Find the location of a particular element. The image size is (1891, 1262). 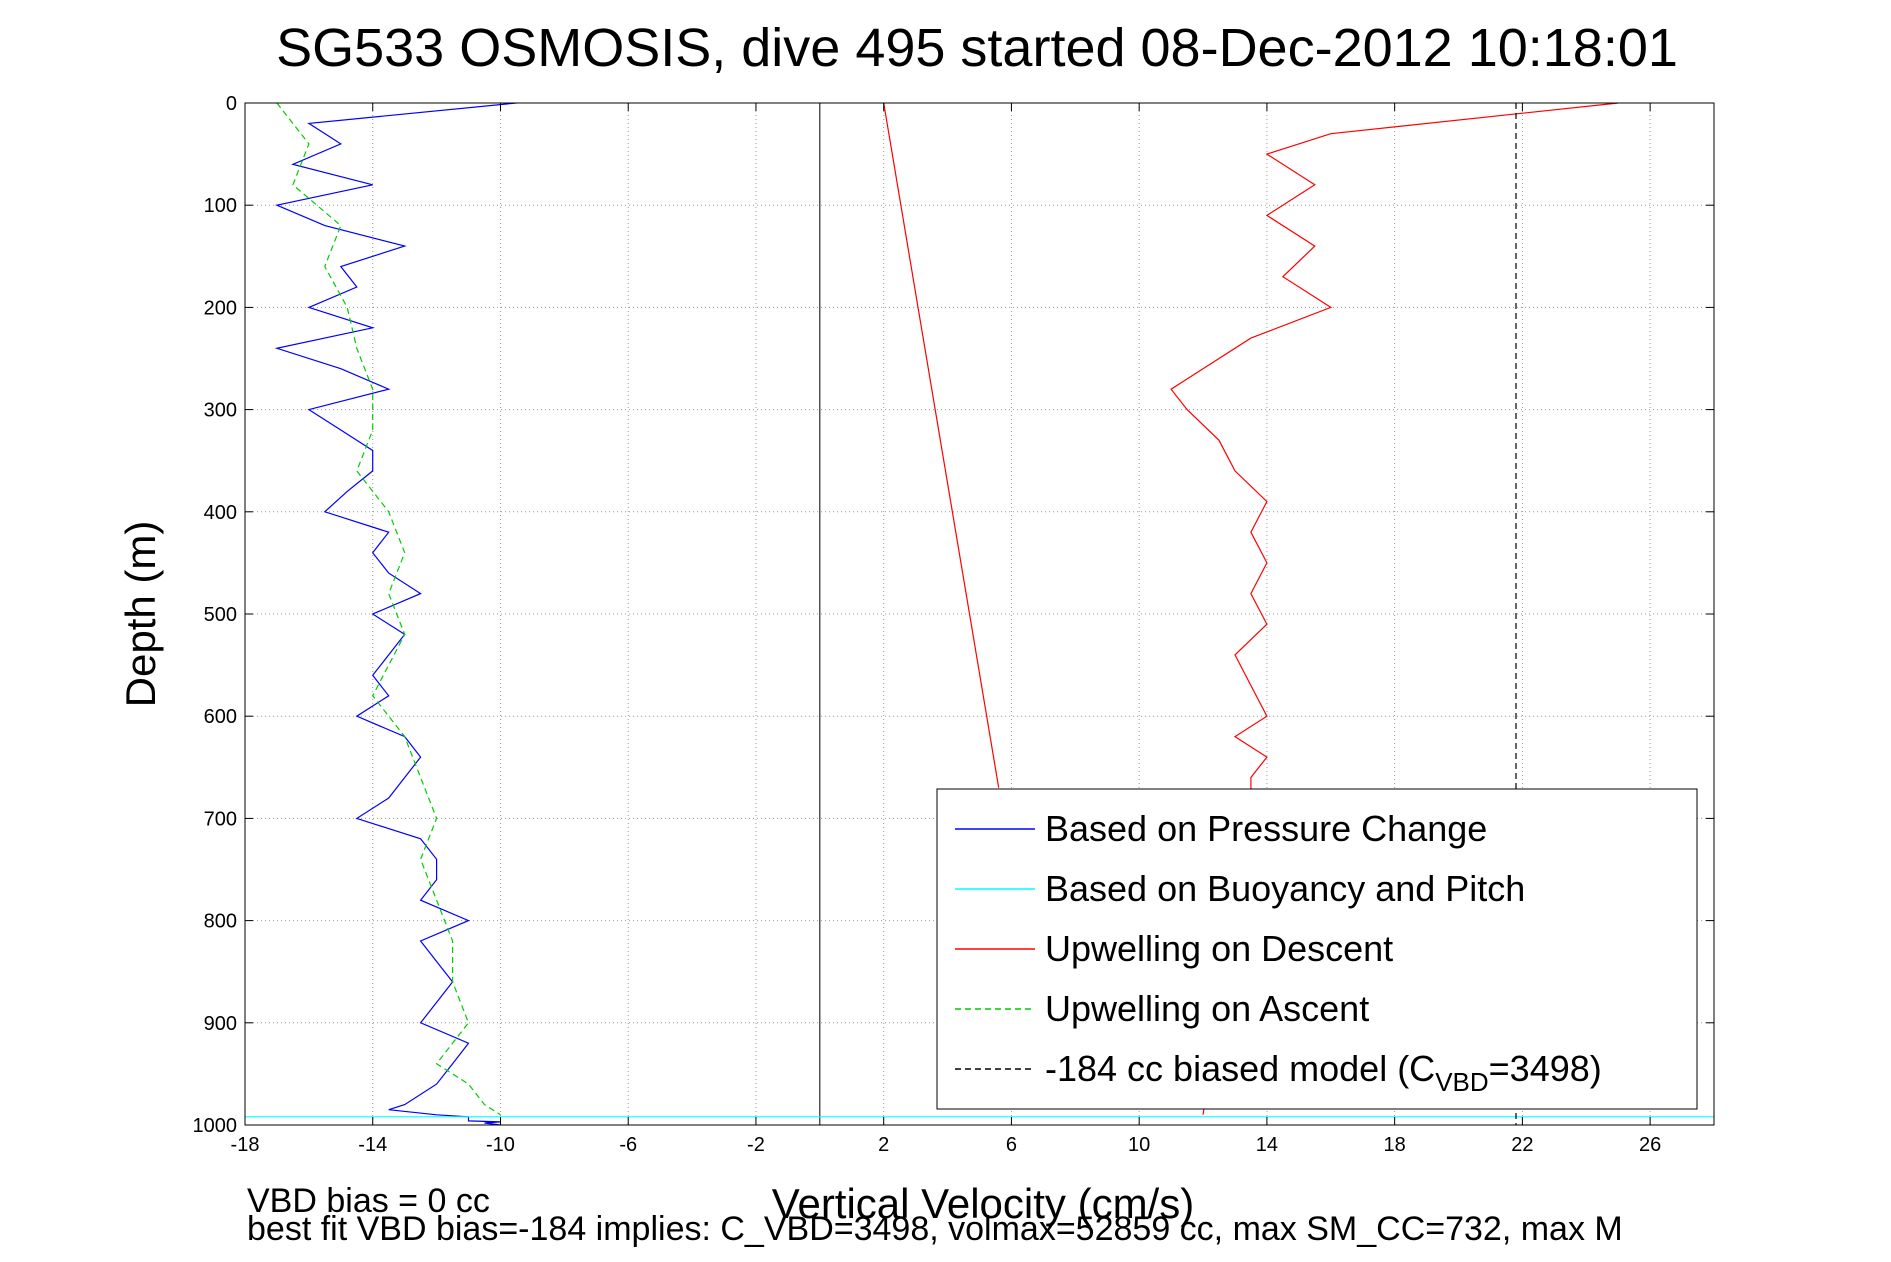

y-tick-label: 500 is located at coordinates (220, 615).